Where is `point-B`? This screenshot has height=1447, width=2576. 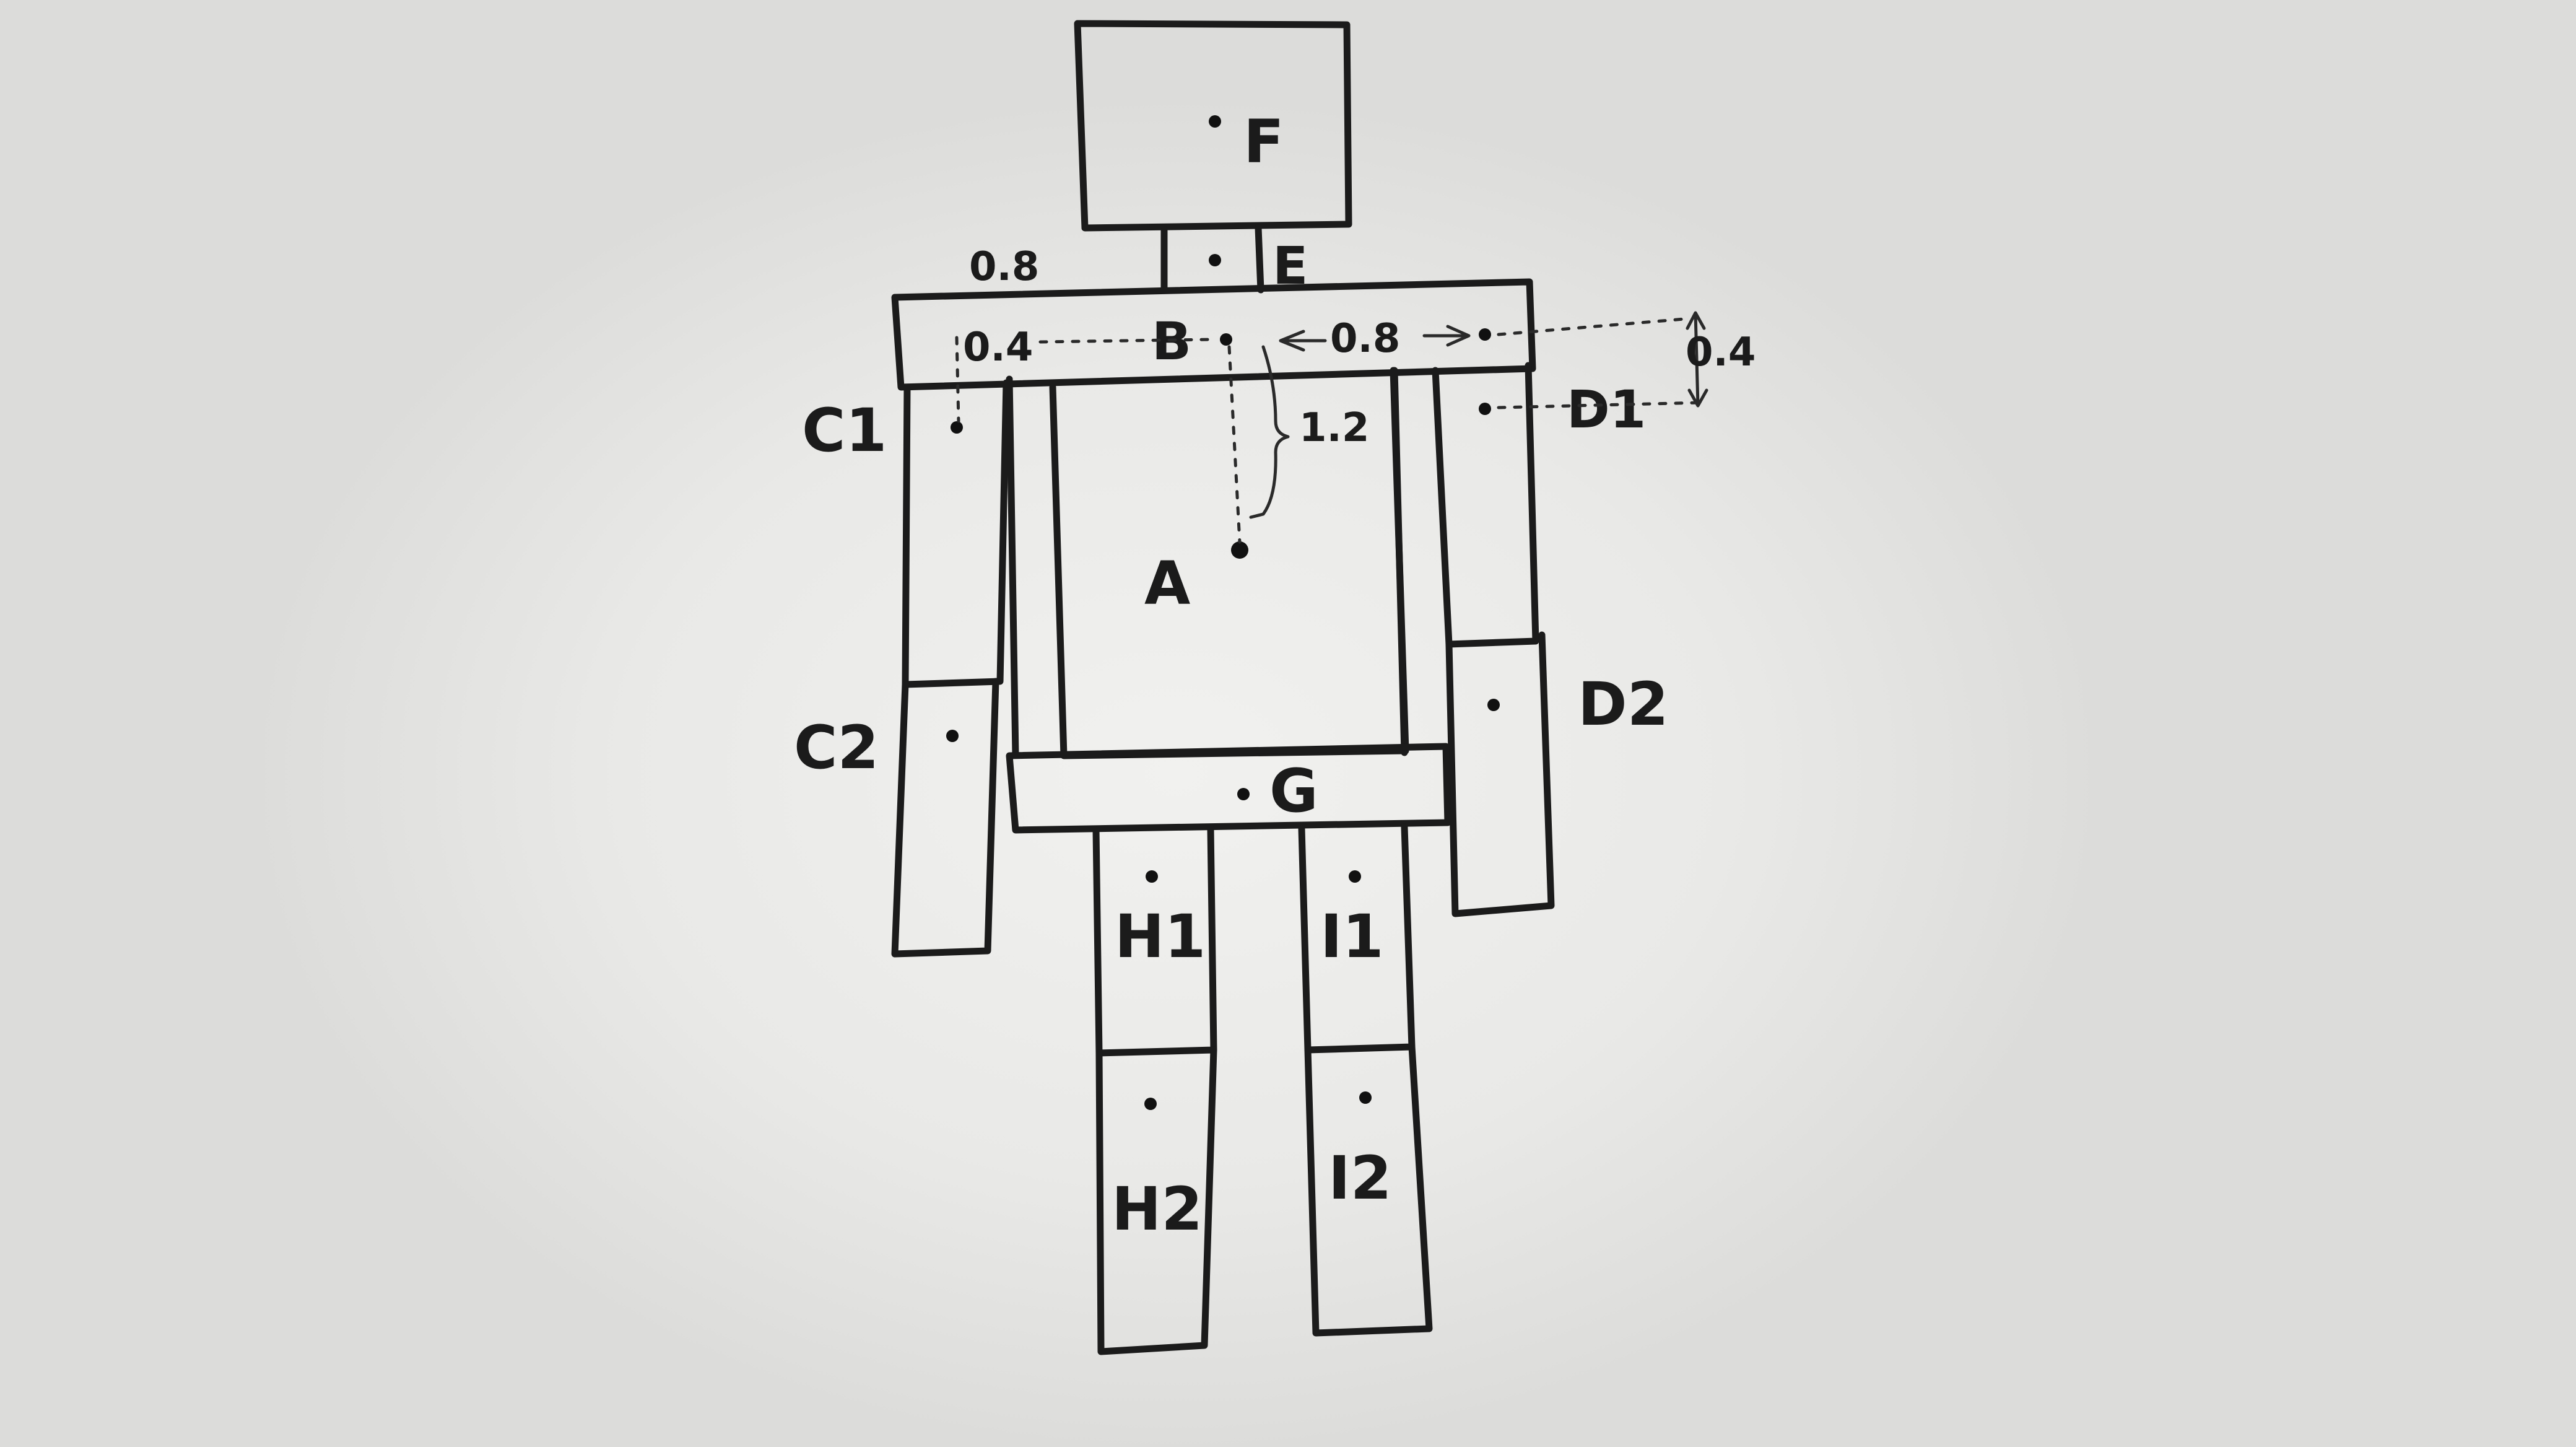 point-B is located at coordinates (1226, 339).